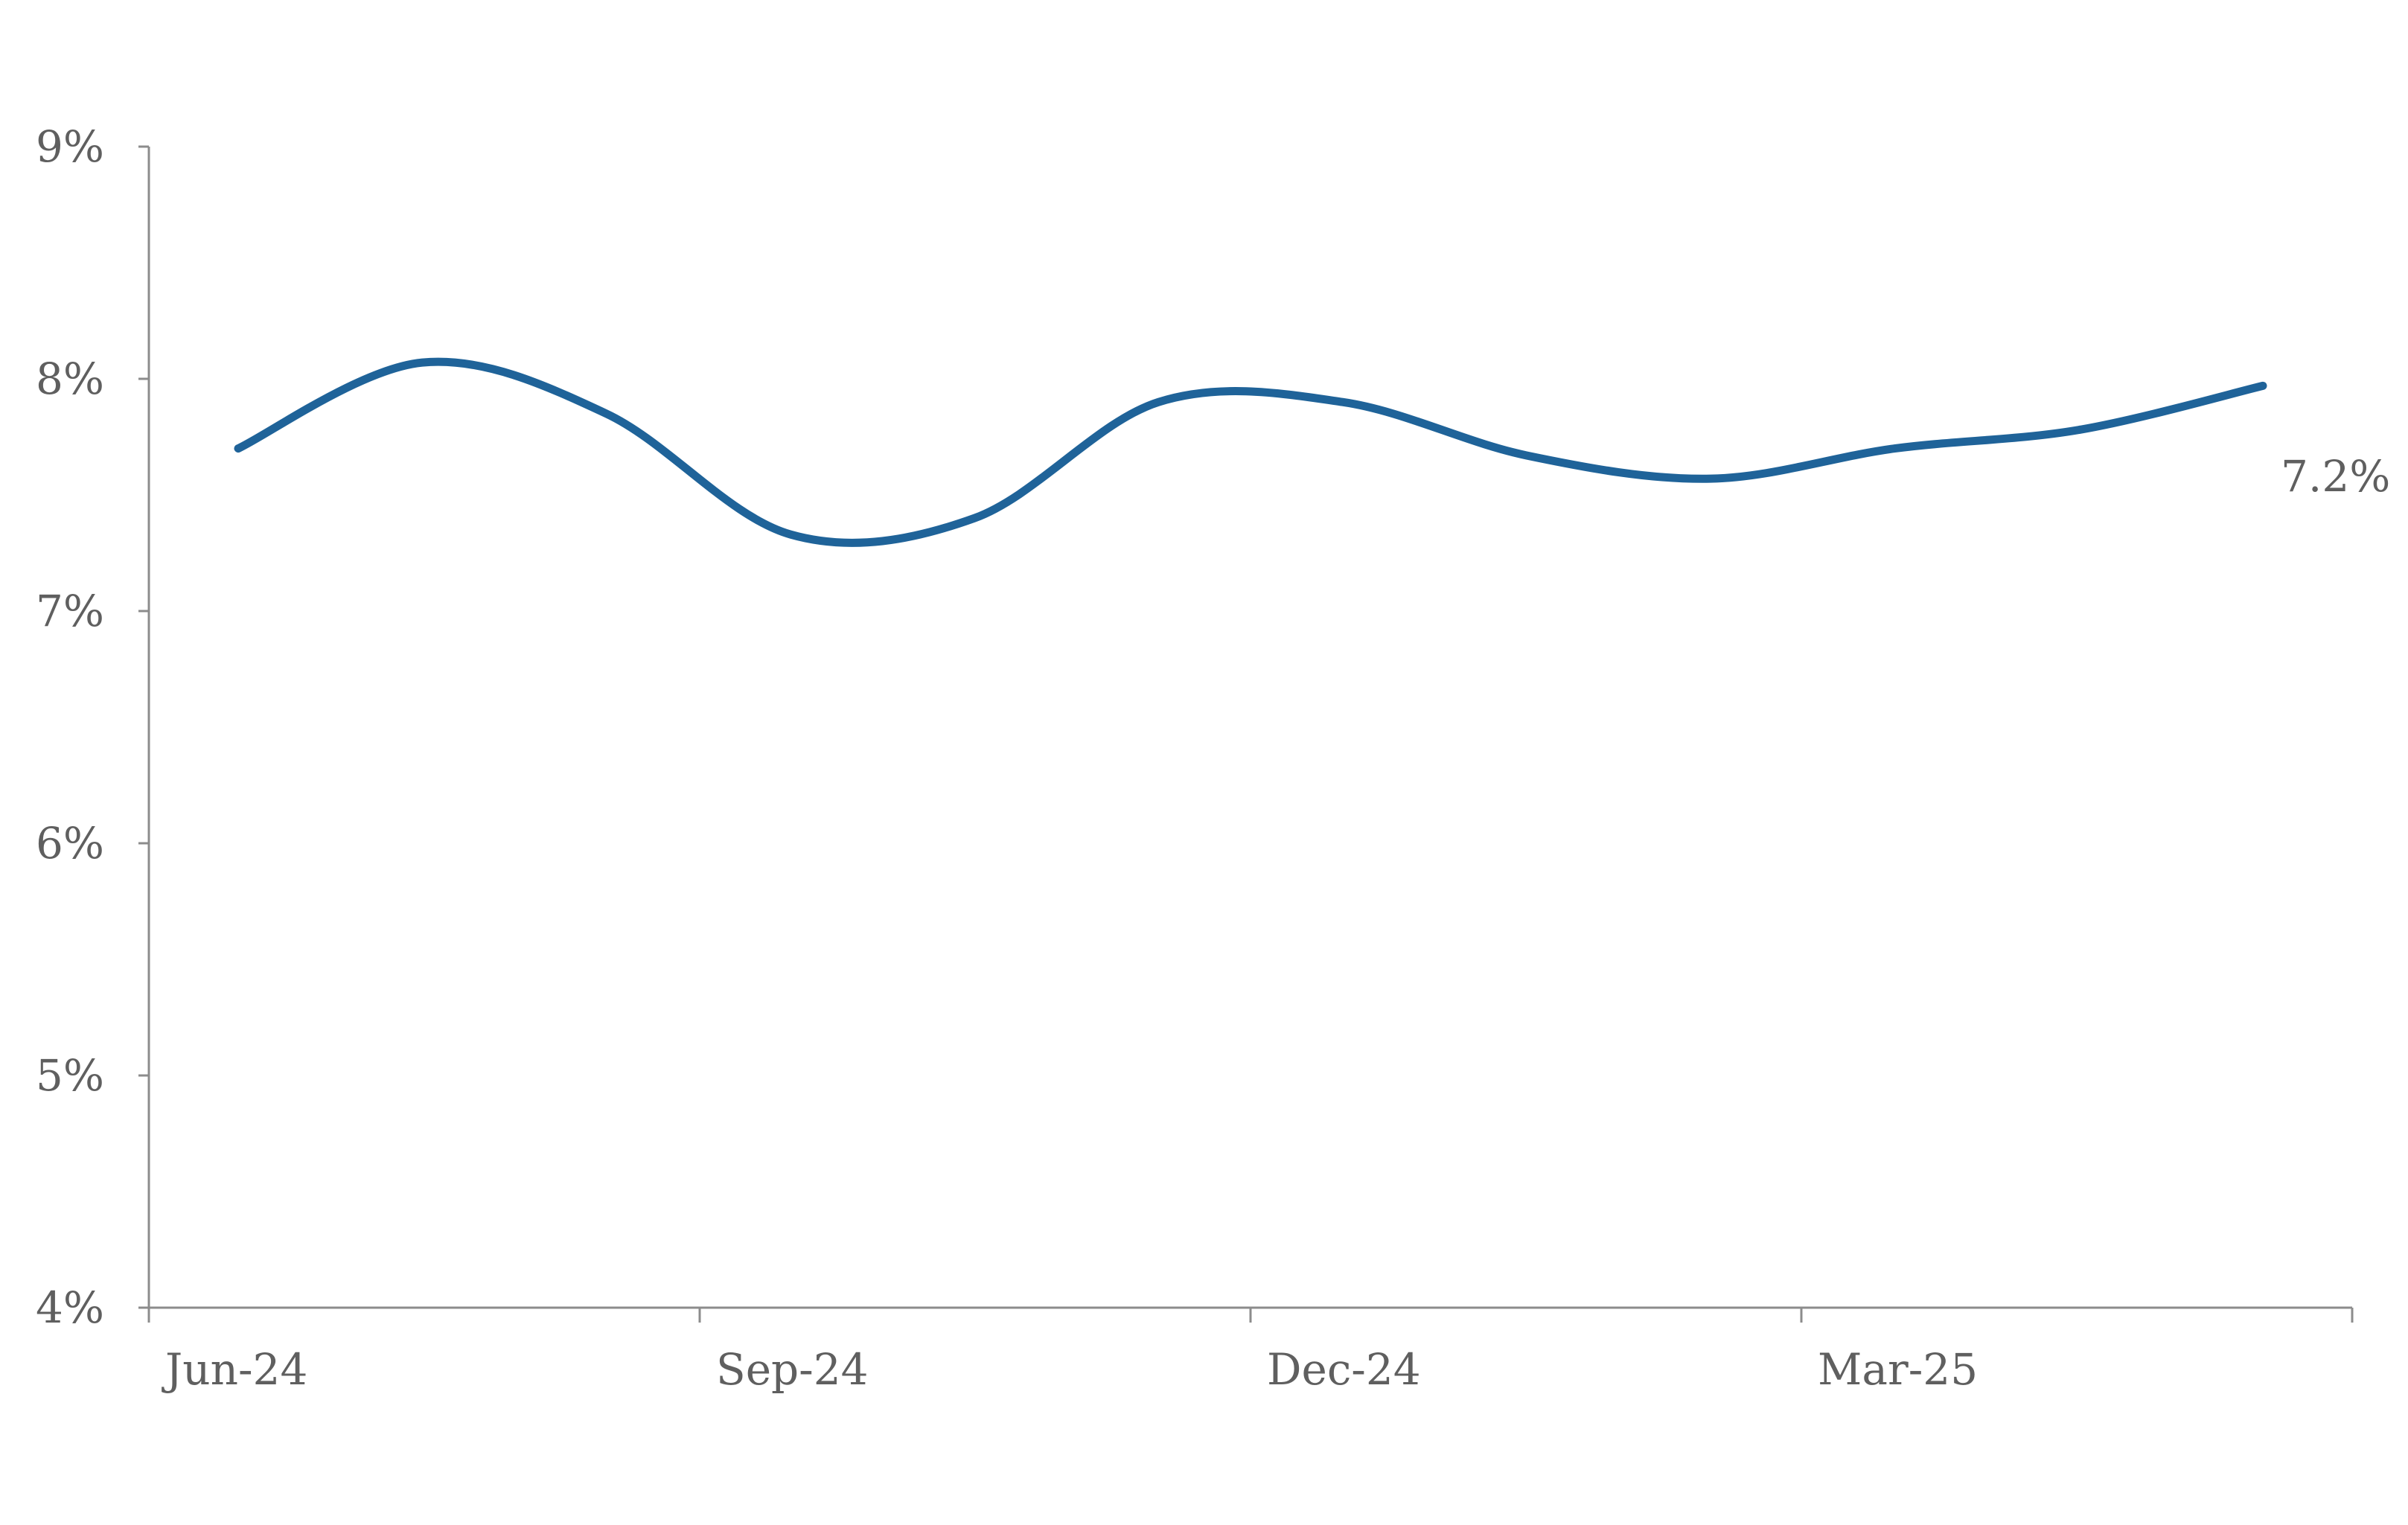 Image resolution: width=2408 pixels, height=1525 pixels. Describe the element at coordinates (1344, 1369) in the screenshot. I see `x-tick-label: Dec-24` at that location.